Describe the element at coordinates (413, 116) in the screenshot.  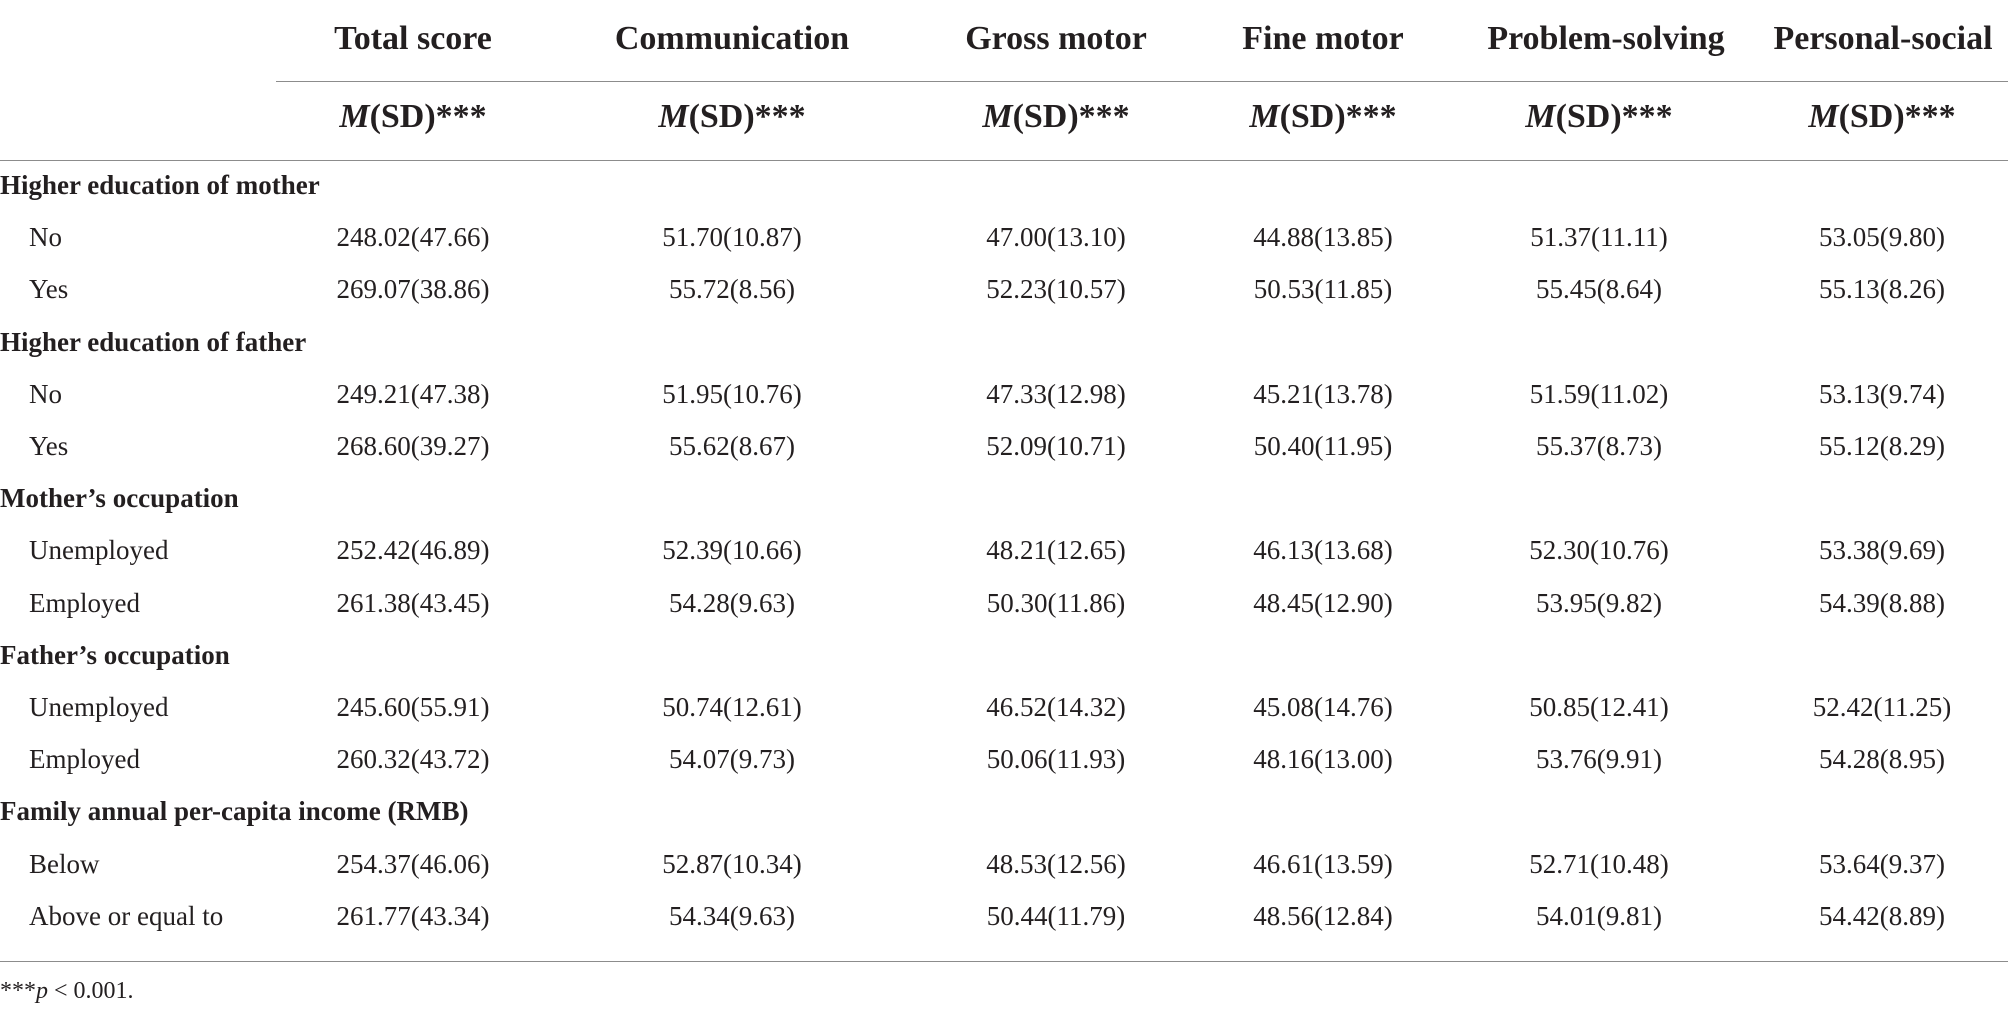
I see `subheader-msd-total-score: M(SD)***` at that location.